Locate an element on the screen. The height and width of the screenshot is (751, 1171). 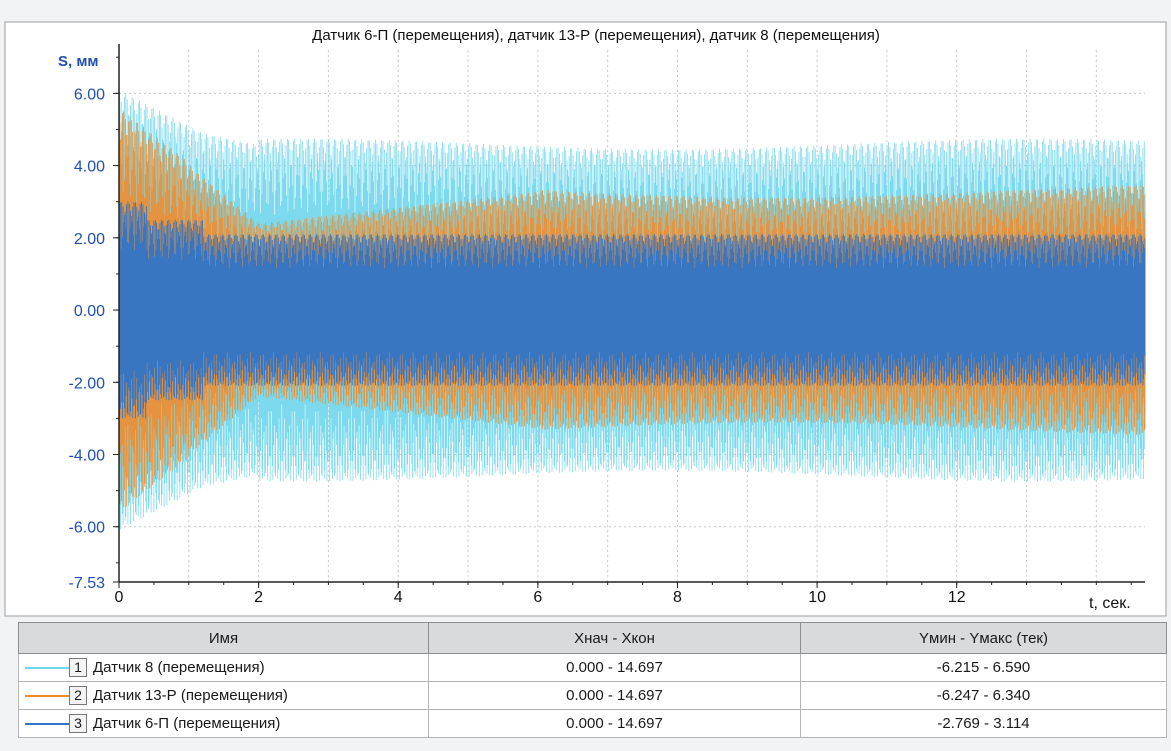
y-tick-label: 4.00 is located at coordinates (89, 167).